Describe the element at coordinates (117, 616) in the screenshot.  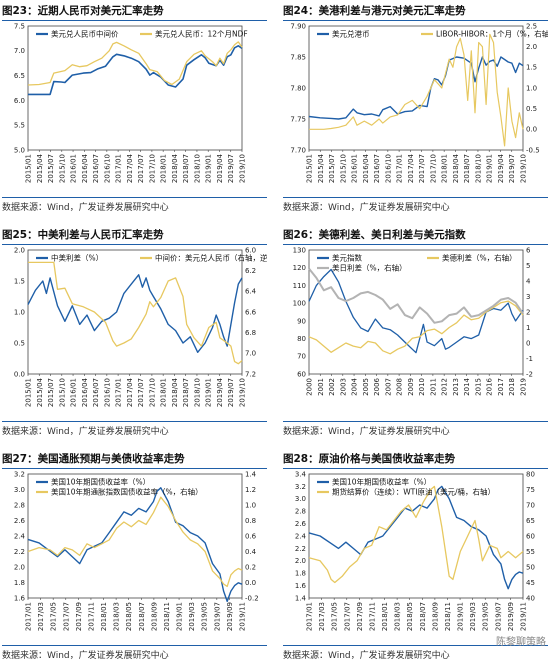
I see `x-tick-label: 2018/03` at that location.